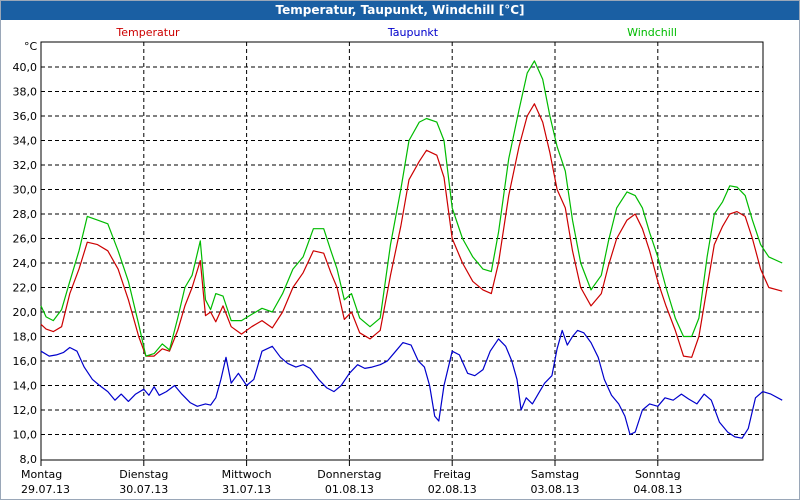 The height and width of the screenshot is (500, 800). Describe the element at coordinates (25, 165) in the screenshot. I see `y-tick-label: 32,0` at that location.